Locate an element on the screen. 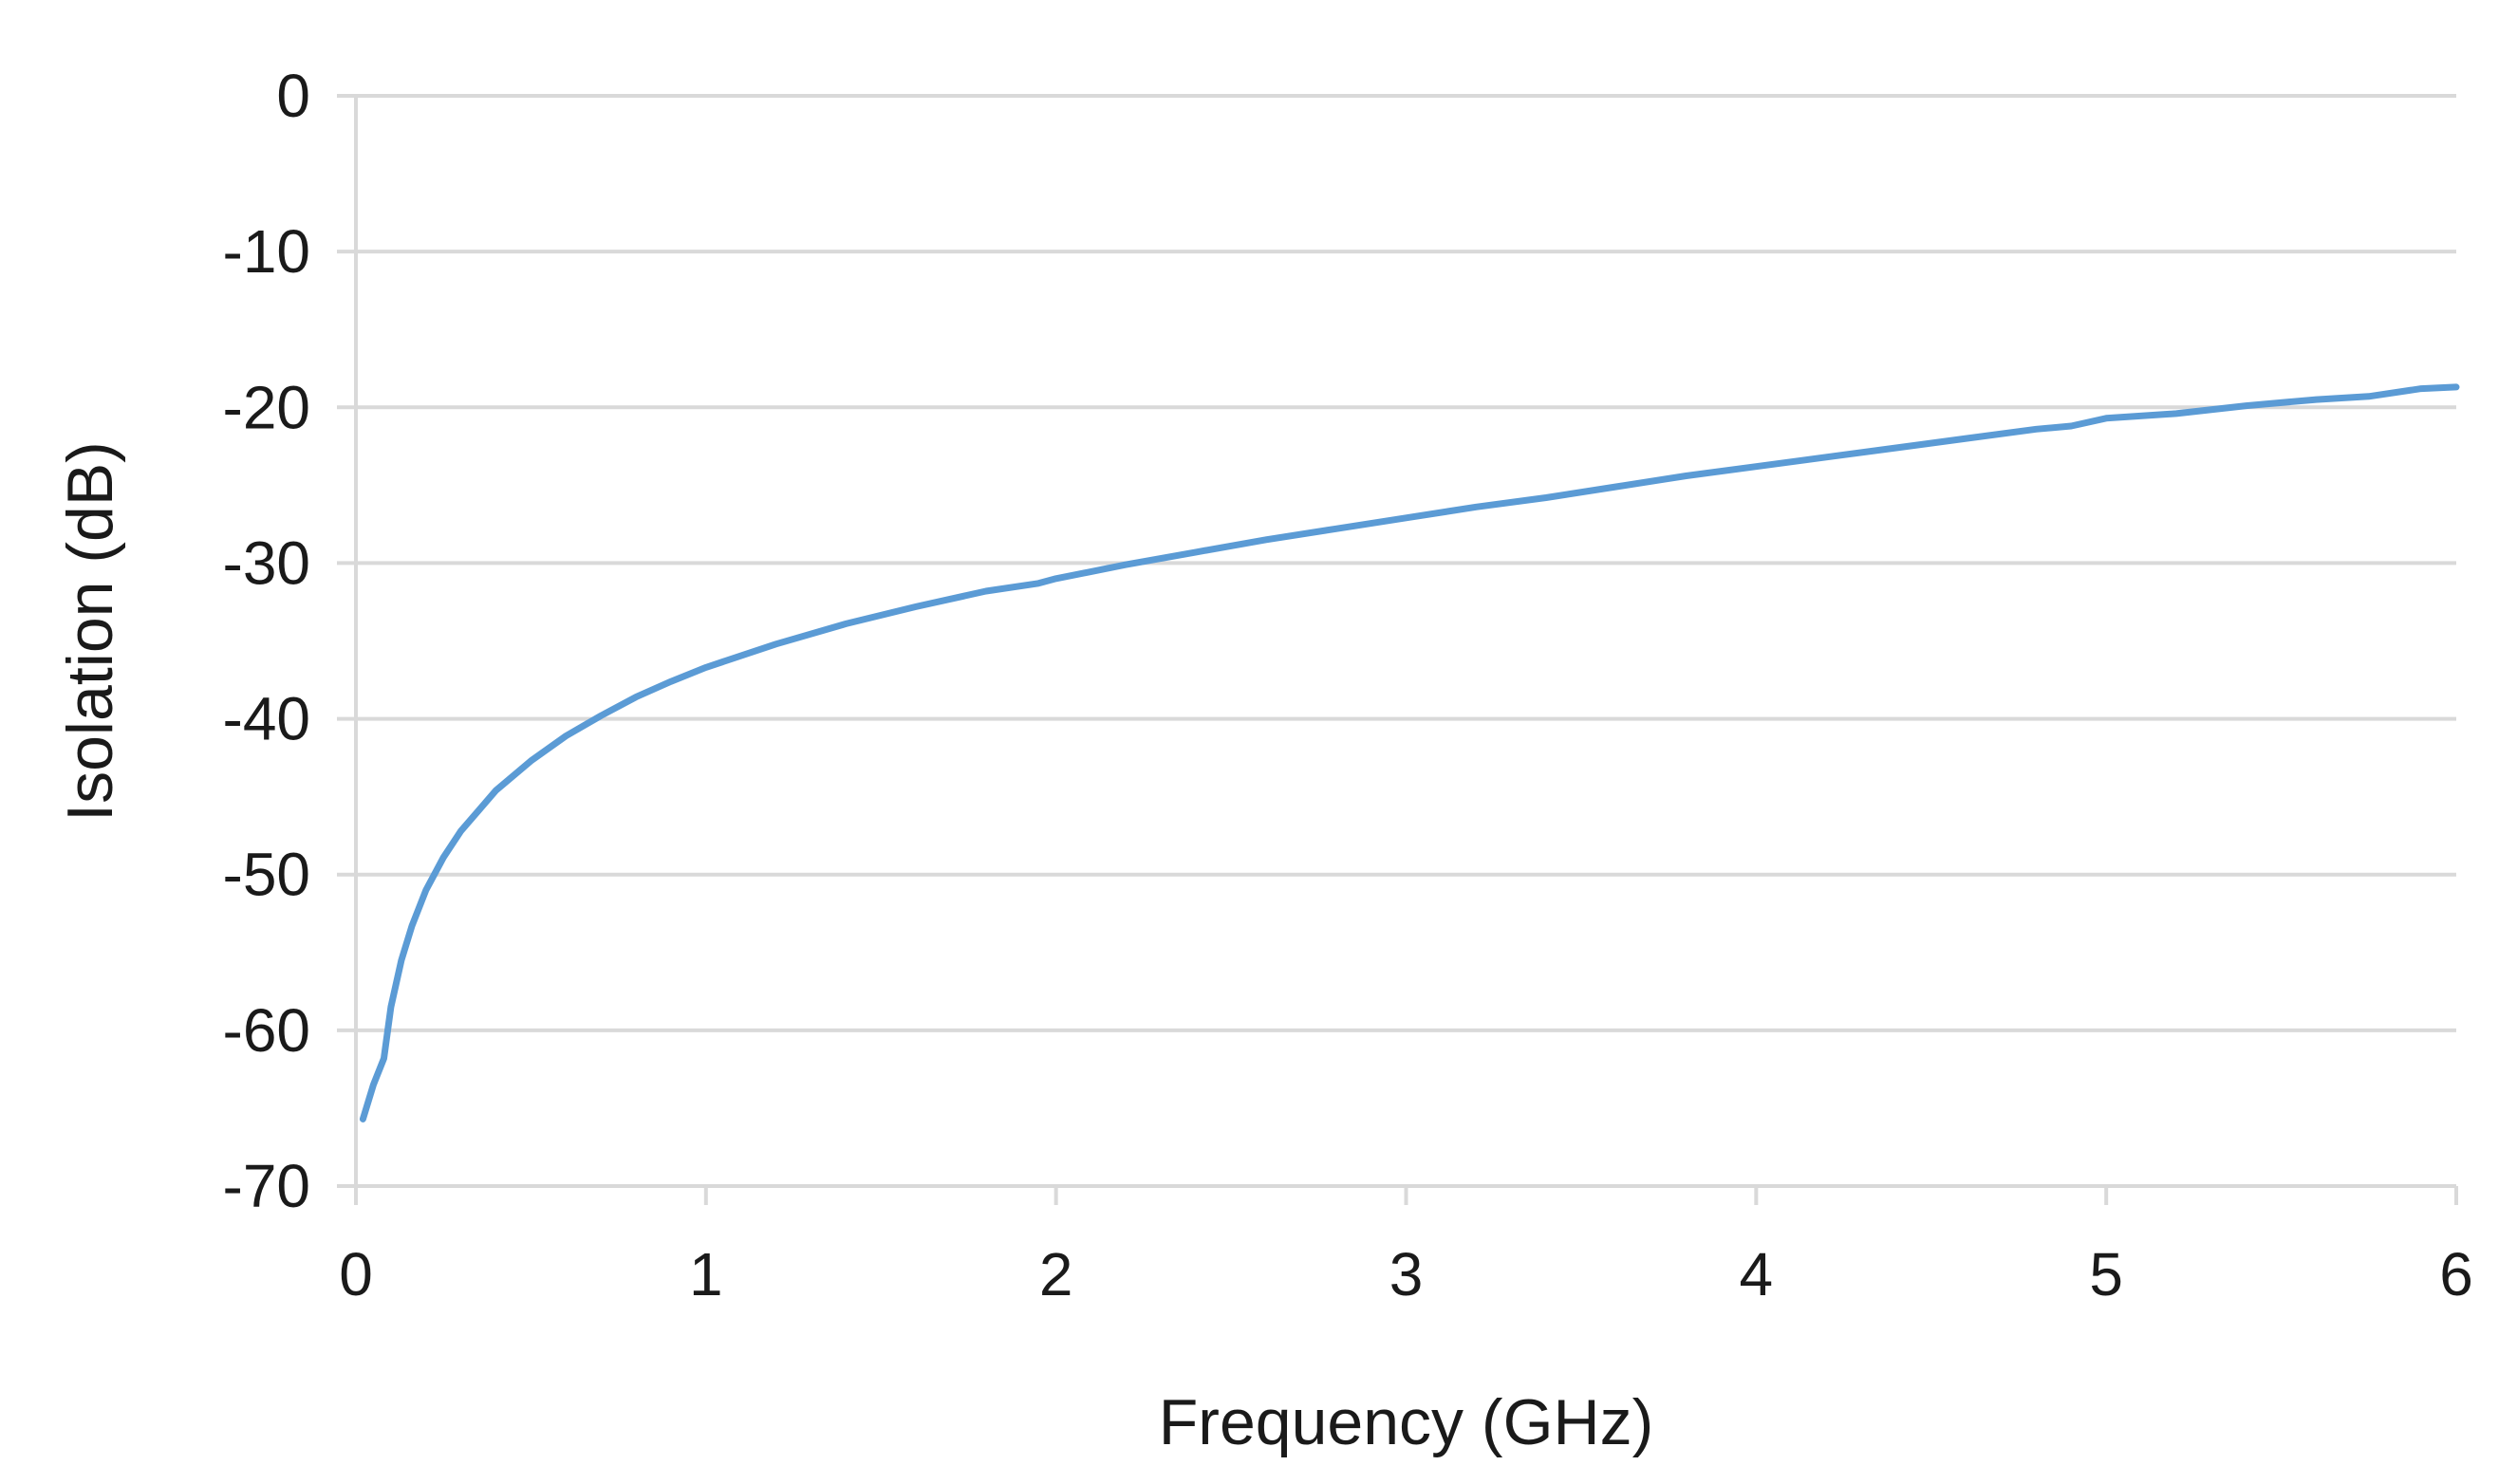 The height and width of the screenshot is (1484, 2517). y-tick-label: -20 is located at coordinates (267, 407).